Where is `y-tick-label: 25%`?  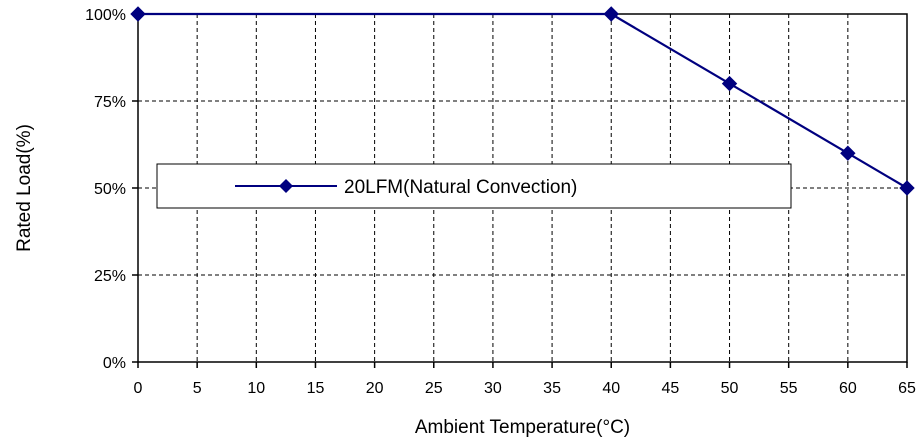 y-tick-label: 25% is located at coordinates (110, 276).